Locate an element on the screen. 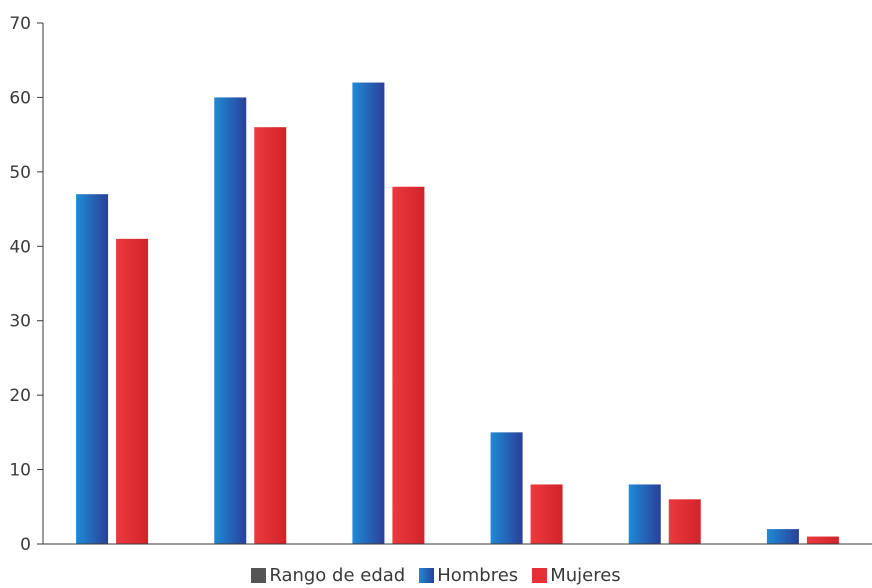 This screenshot has height=588, width=872. y-tick-label: 50 is located at coordinates (20, 173).